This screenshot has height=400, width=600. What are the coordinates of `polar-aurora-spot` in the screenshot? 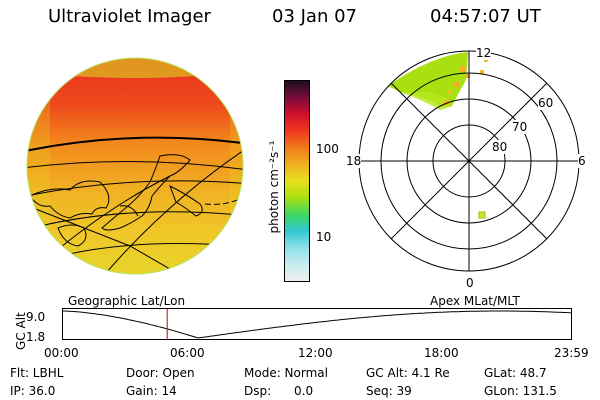 It's located at (482, 215).